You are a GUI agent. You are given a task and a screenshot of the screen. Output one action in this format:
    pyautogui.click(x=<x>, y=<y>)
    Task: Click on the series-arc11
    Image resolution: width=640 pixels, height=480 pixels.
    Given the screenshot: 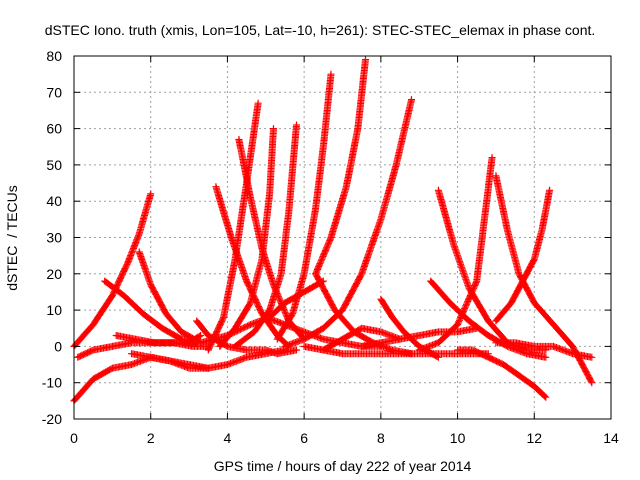 What is the action you would take?
    pyautogui.click(x=233, y=226)
    